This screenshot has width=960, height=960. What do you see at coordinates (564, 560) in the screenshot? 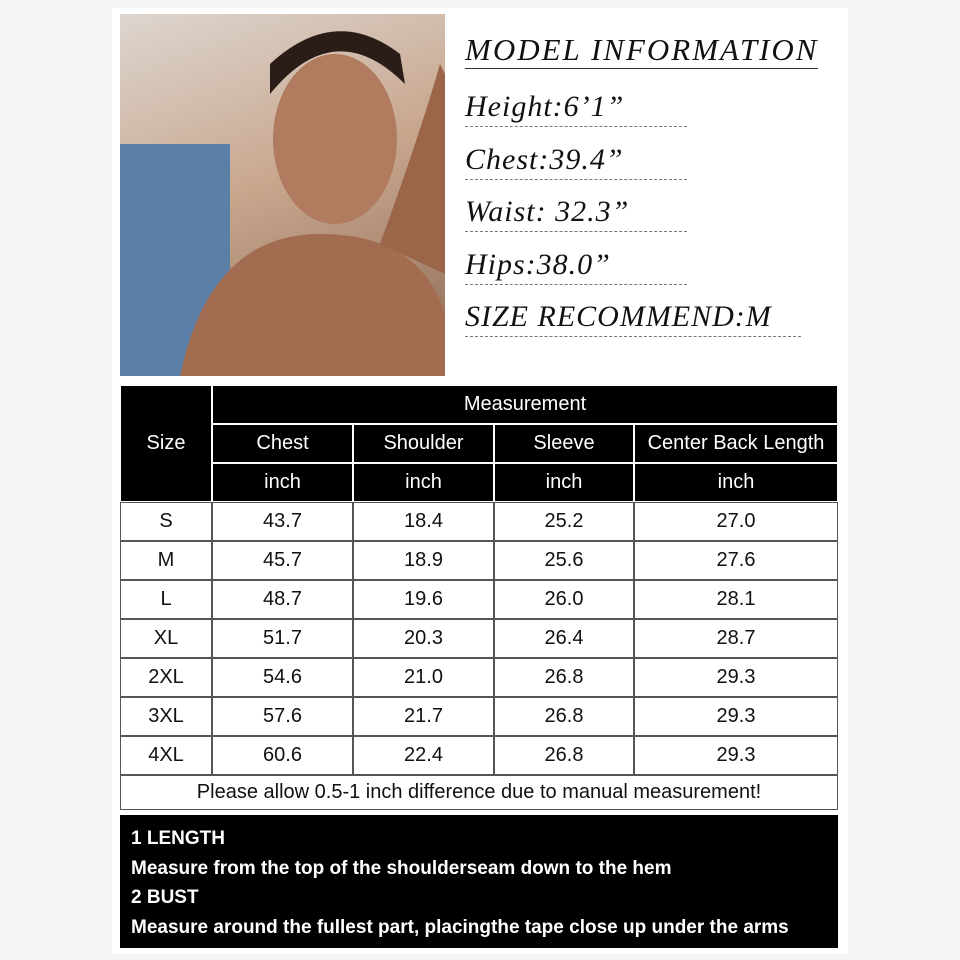
I see `table-cell: 25.6` at bounding box center [564, 560].